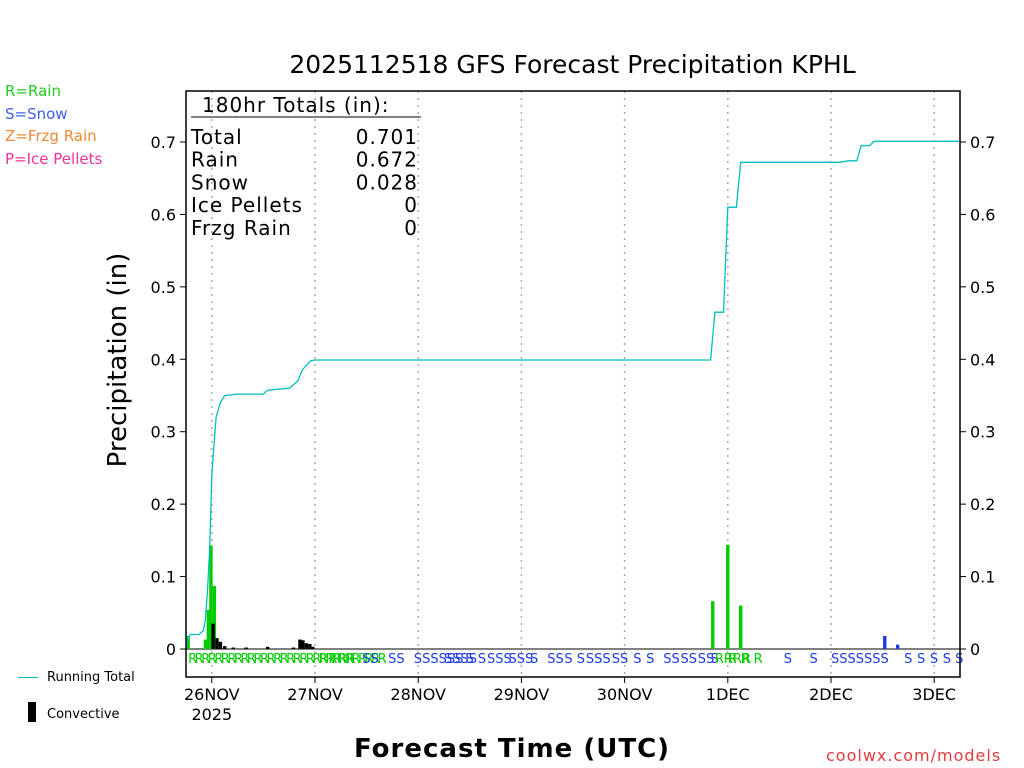  I want to click on y-tick-label-left: 0.1, so click(163, 577).